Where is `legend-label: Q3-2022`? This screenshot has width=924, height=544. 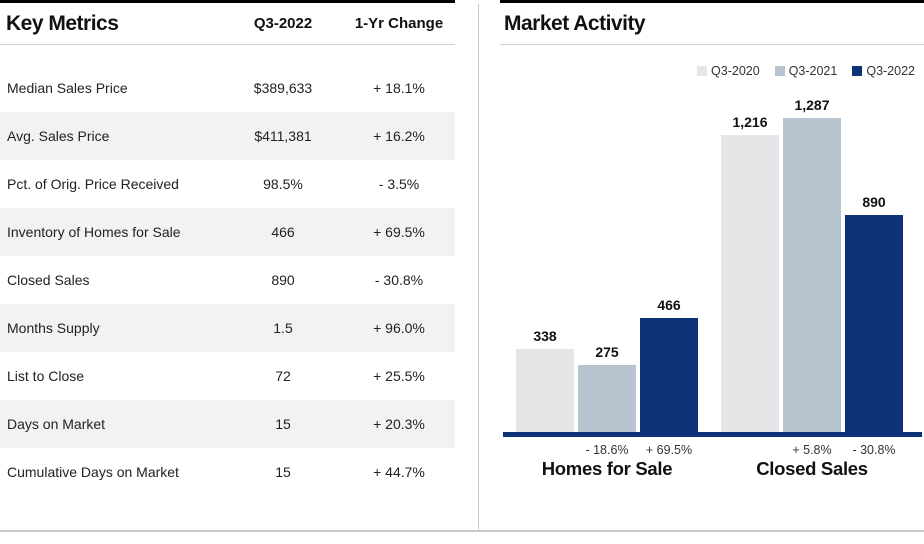
legend-label: Q3-2022 is located at coordinates (890, 71).